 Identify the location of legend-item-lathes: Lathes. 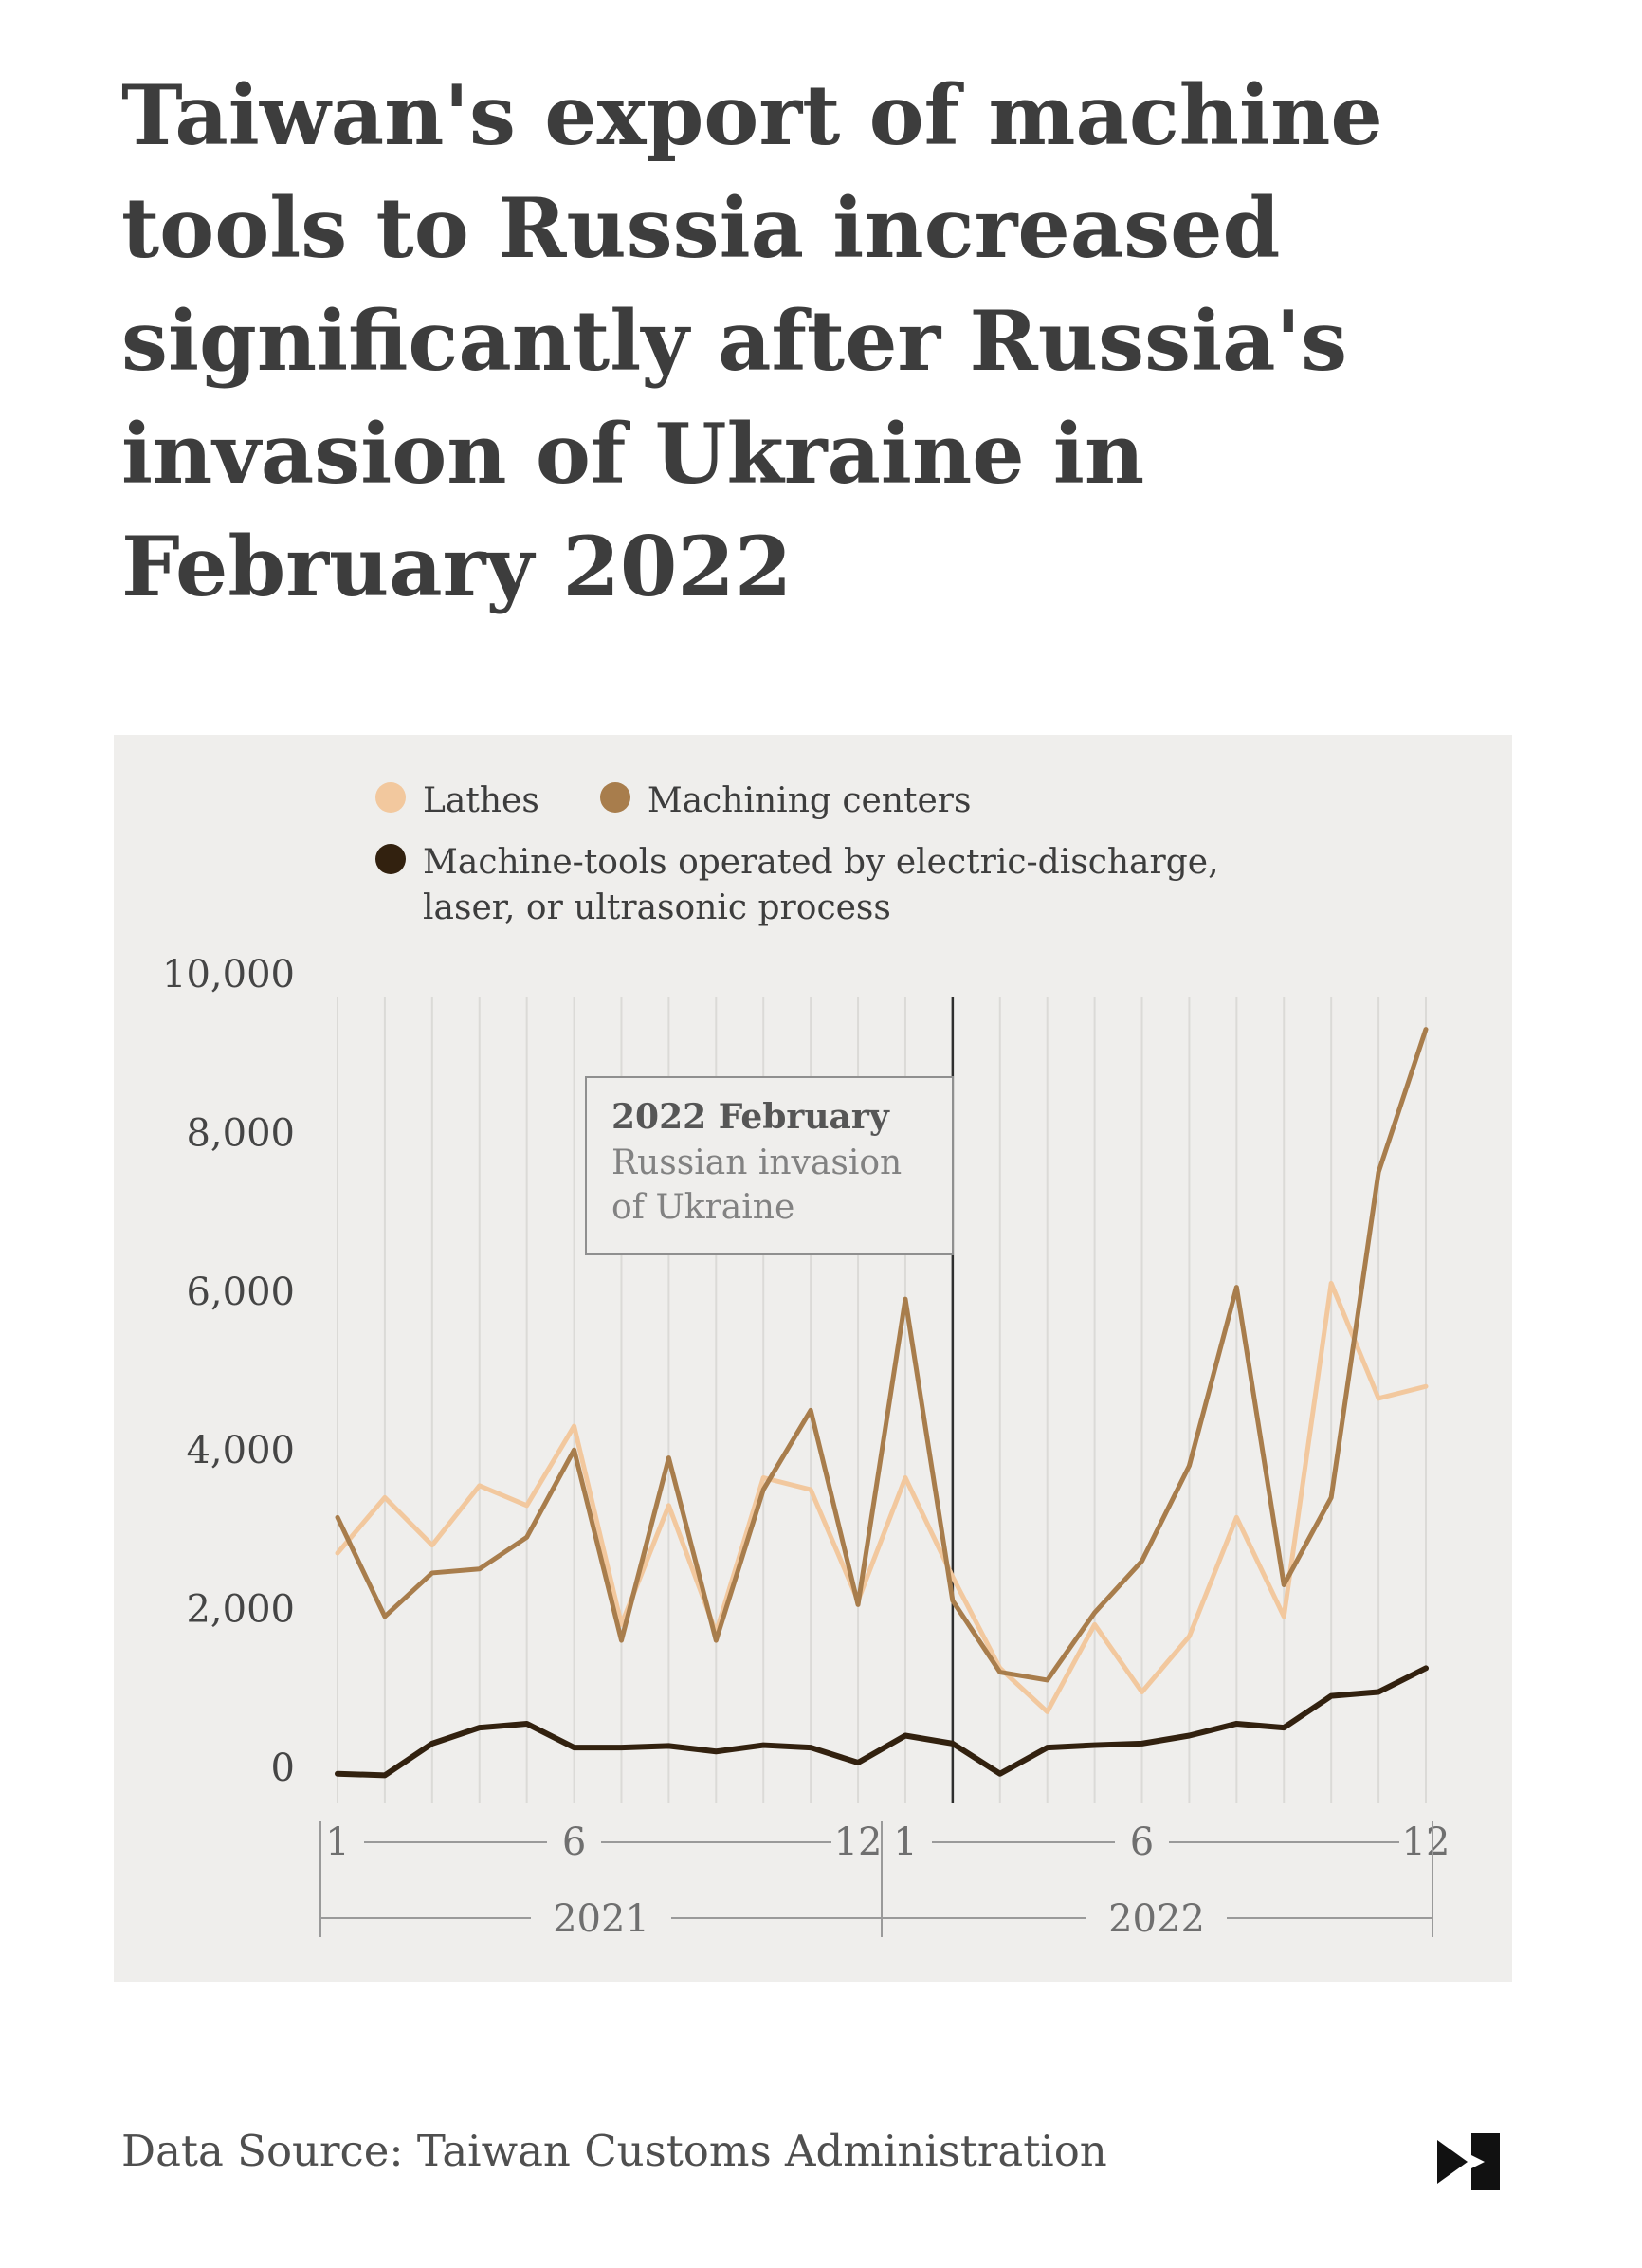
(457, 801).